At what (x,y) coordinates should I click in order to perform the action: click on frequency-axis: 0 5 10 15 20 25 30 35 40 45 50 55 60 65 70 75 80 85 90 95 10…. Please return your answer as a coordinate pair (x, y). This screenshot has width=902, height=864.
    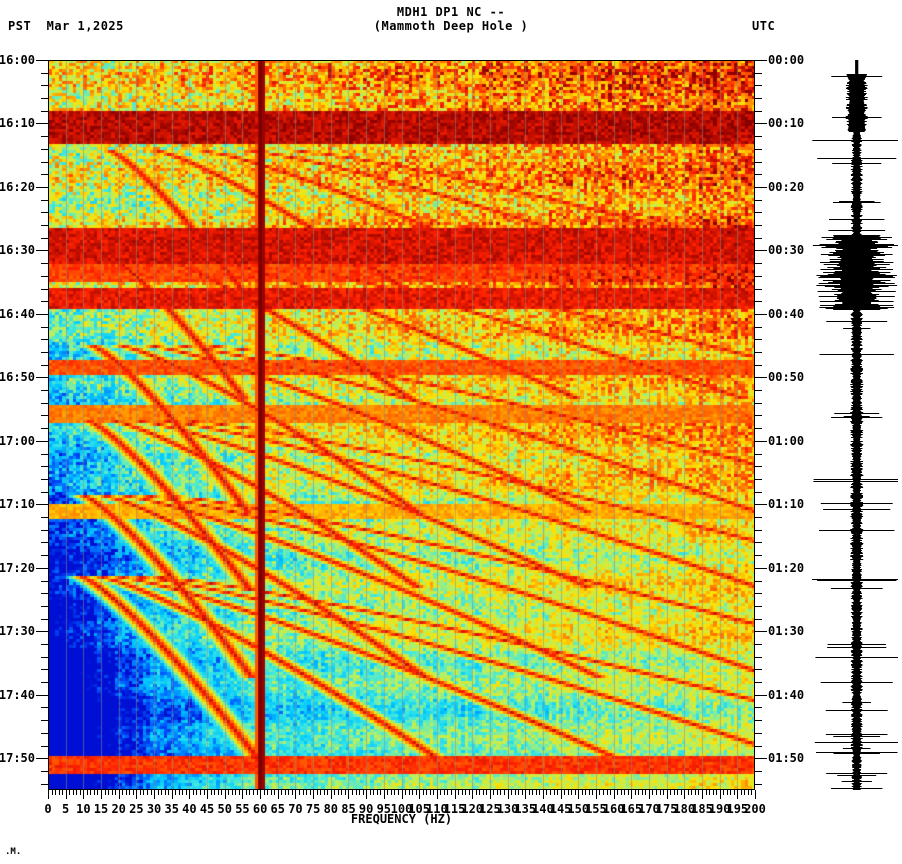
    Looking at the image, I should click on (405, 810).